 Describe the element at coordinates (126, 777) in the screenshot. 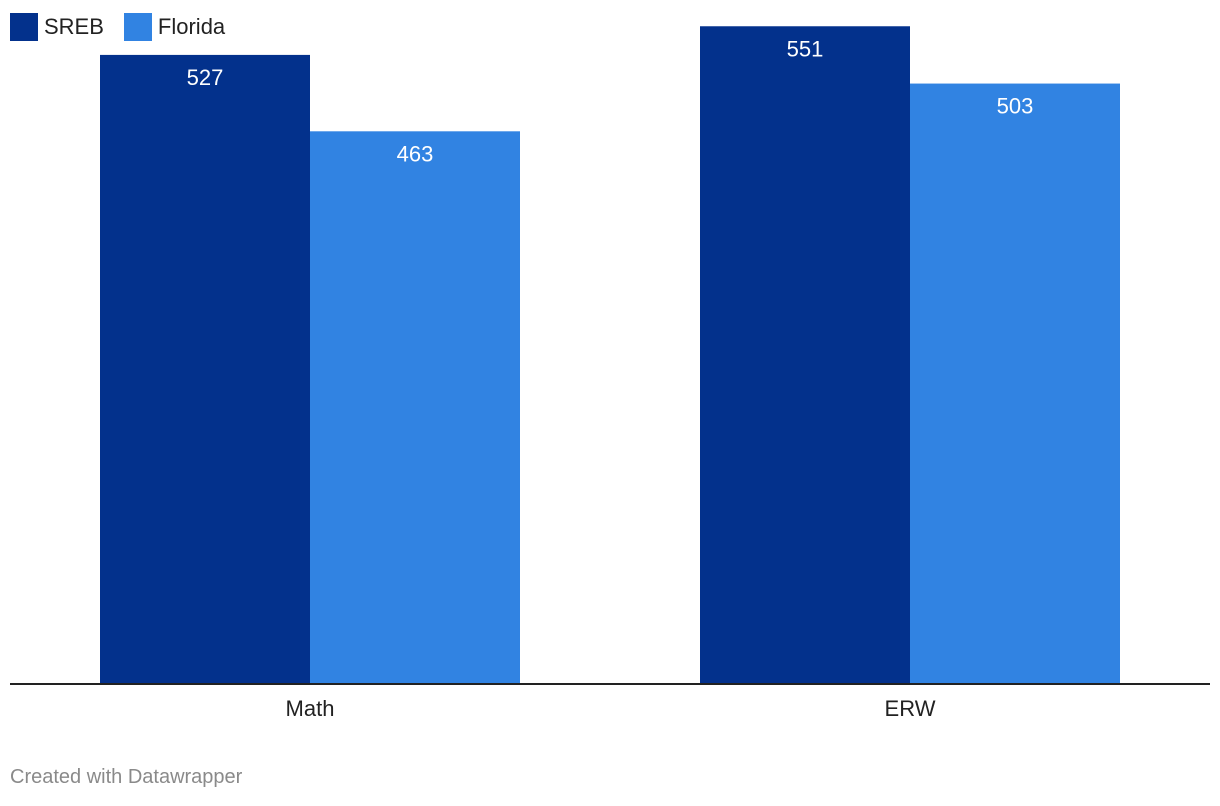

I see `datawrapper-credit: Created with Datawrapper` at that location.